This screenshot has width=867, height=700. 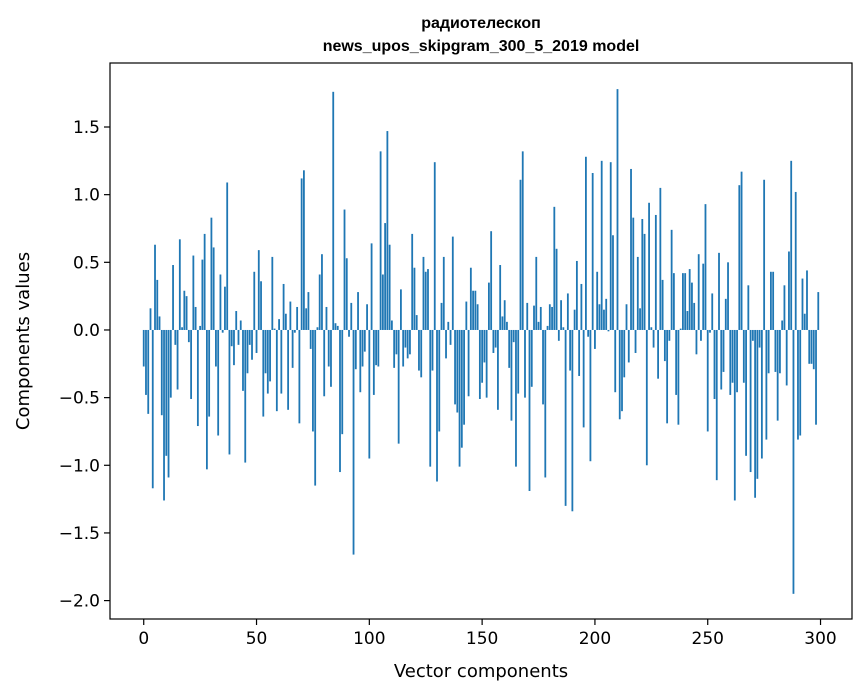 What do you see at coordinates (481, 46) in the screenshot?
I see `chart-title-line-2: news_upos_skipgram_300_5_2019 model` at bounding box center [481, 46].